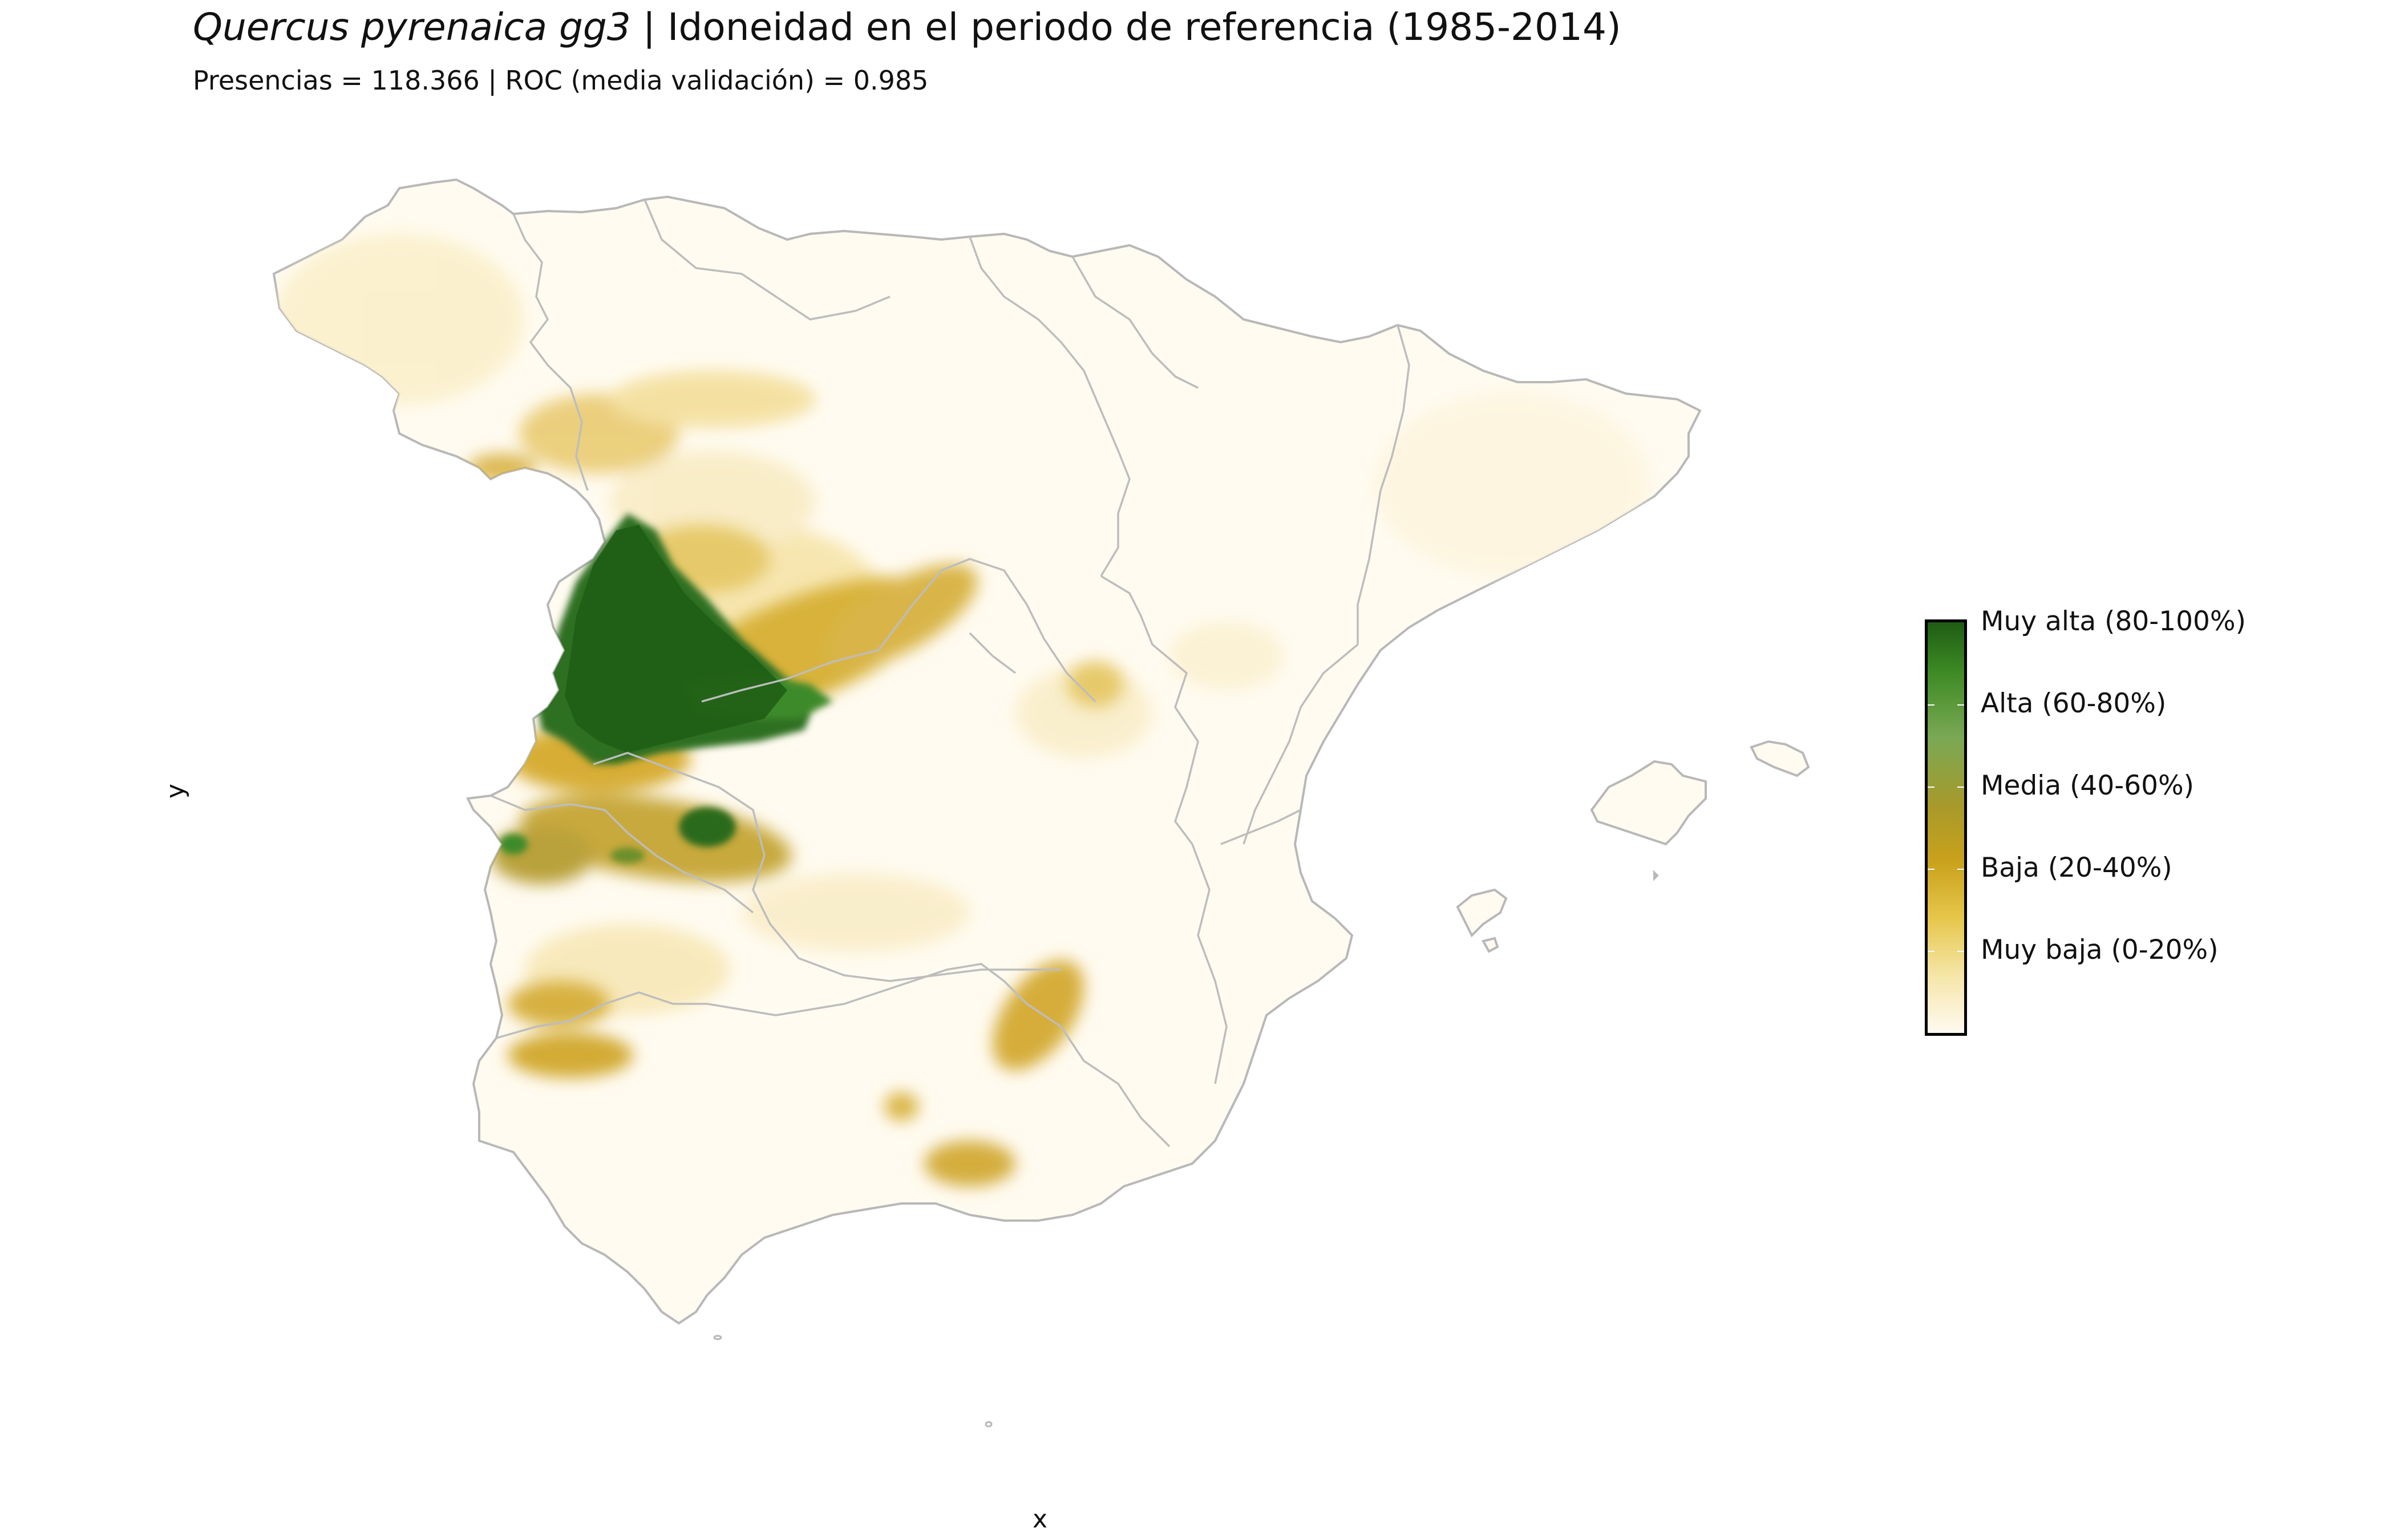 Image resolution: width=2396 pixels, height=1540 pixels. What do you see at coordinates (1946, 828) in the screenshot?
I see `legend-colorbar` at bounding box center [1946, 828].